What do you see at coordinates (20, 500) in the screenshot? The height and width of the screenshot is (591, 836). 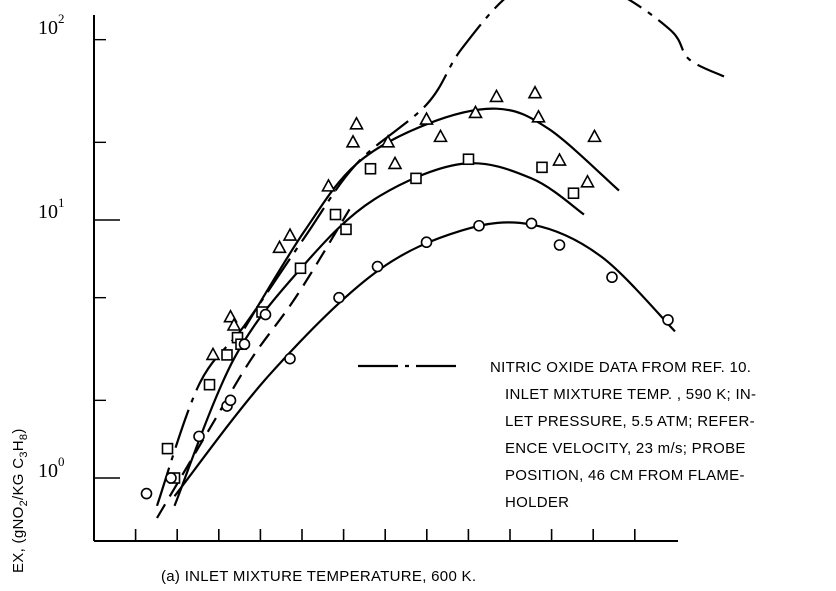 I see `y-axis-label: EX, (gNO2/KG C3H8)` at bounding box center [20, 500].